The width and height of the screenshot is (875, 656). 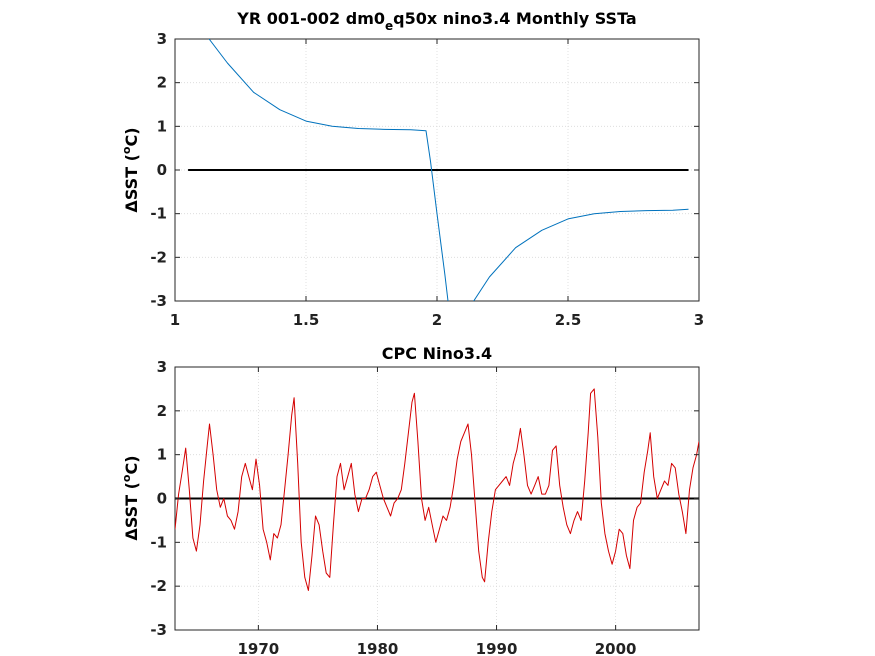 What do you see at coordinates (162, 367) in the screenshot?
I see `bottom-chart-ytick-label-0: 3` at bounding box center [162, 367].